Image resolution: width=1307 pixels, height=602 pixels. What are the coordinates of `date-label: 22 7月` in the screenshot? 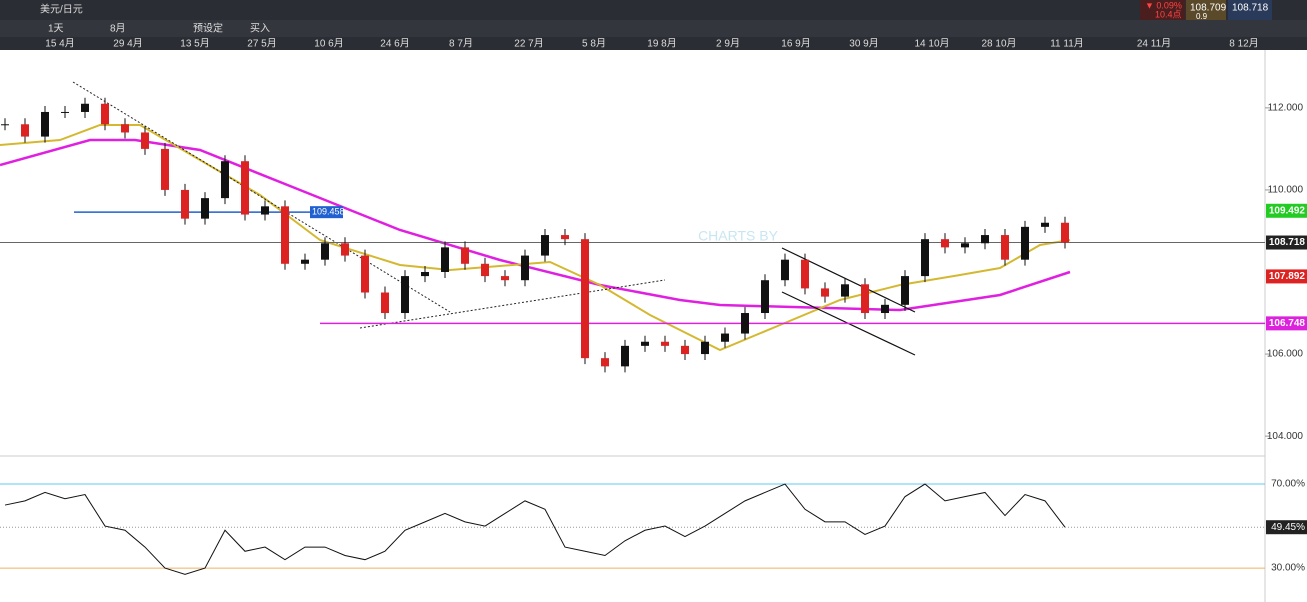 It's located at (528, 44).